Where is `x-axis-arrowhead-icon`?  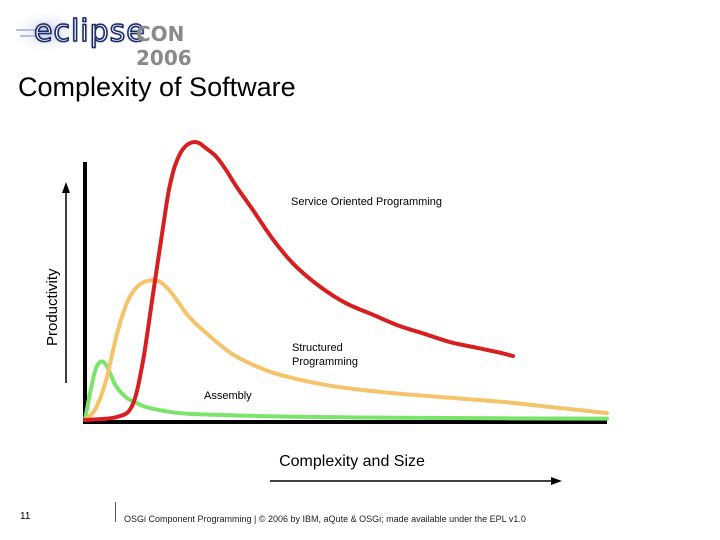
x-axis-arrowhead-icon is located at coordinates (556, 481).